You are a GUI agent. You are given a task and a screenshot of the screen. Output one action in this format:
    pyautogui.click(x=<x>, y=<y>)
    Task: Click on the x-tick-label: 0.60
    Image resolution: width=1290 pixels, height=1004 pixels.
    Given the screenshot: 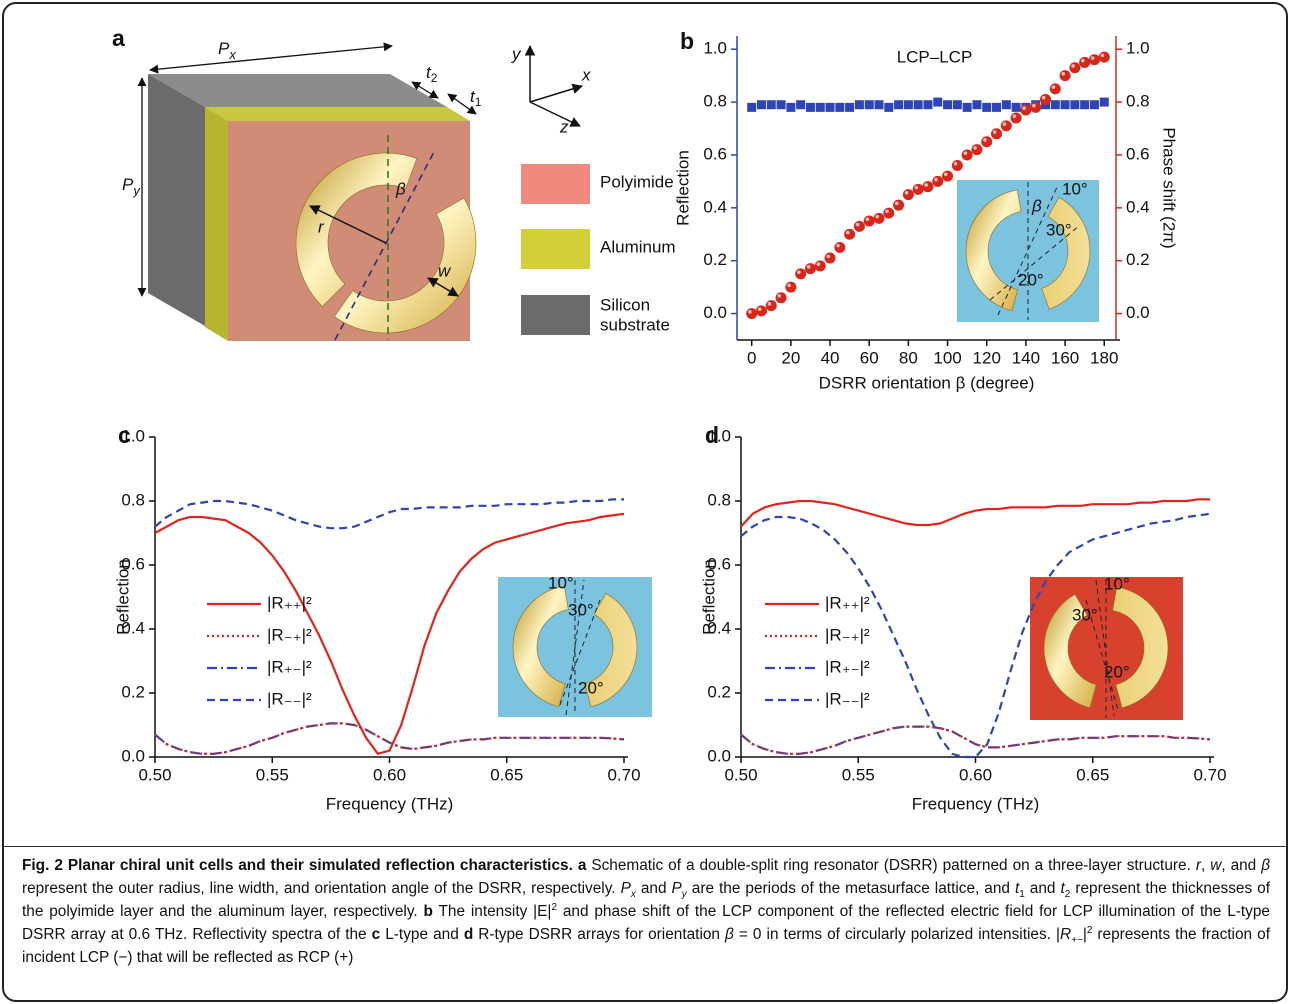 What is the action you would take?
    pyautogui.click(x=975, y=774)
    